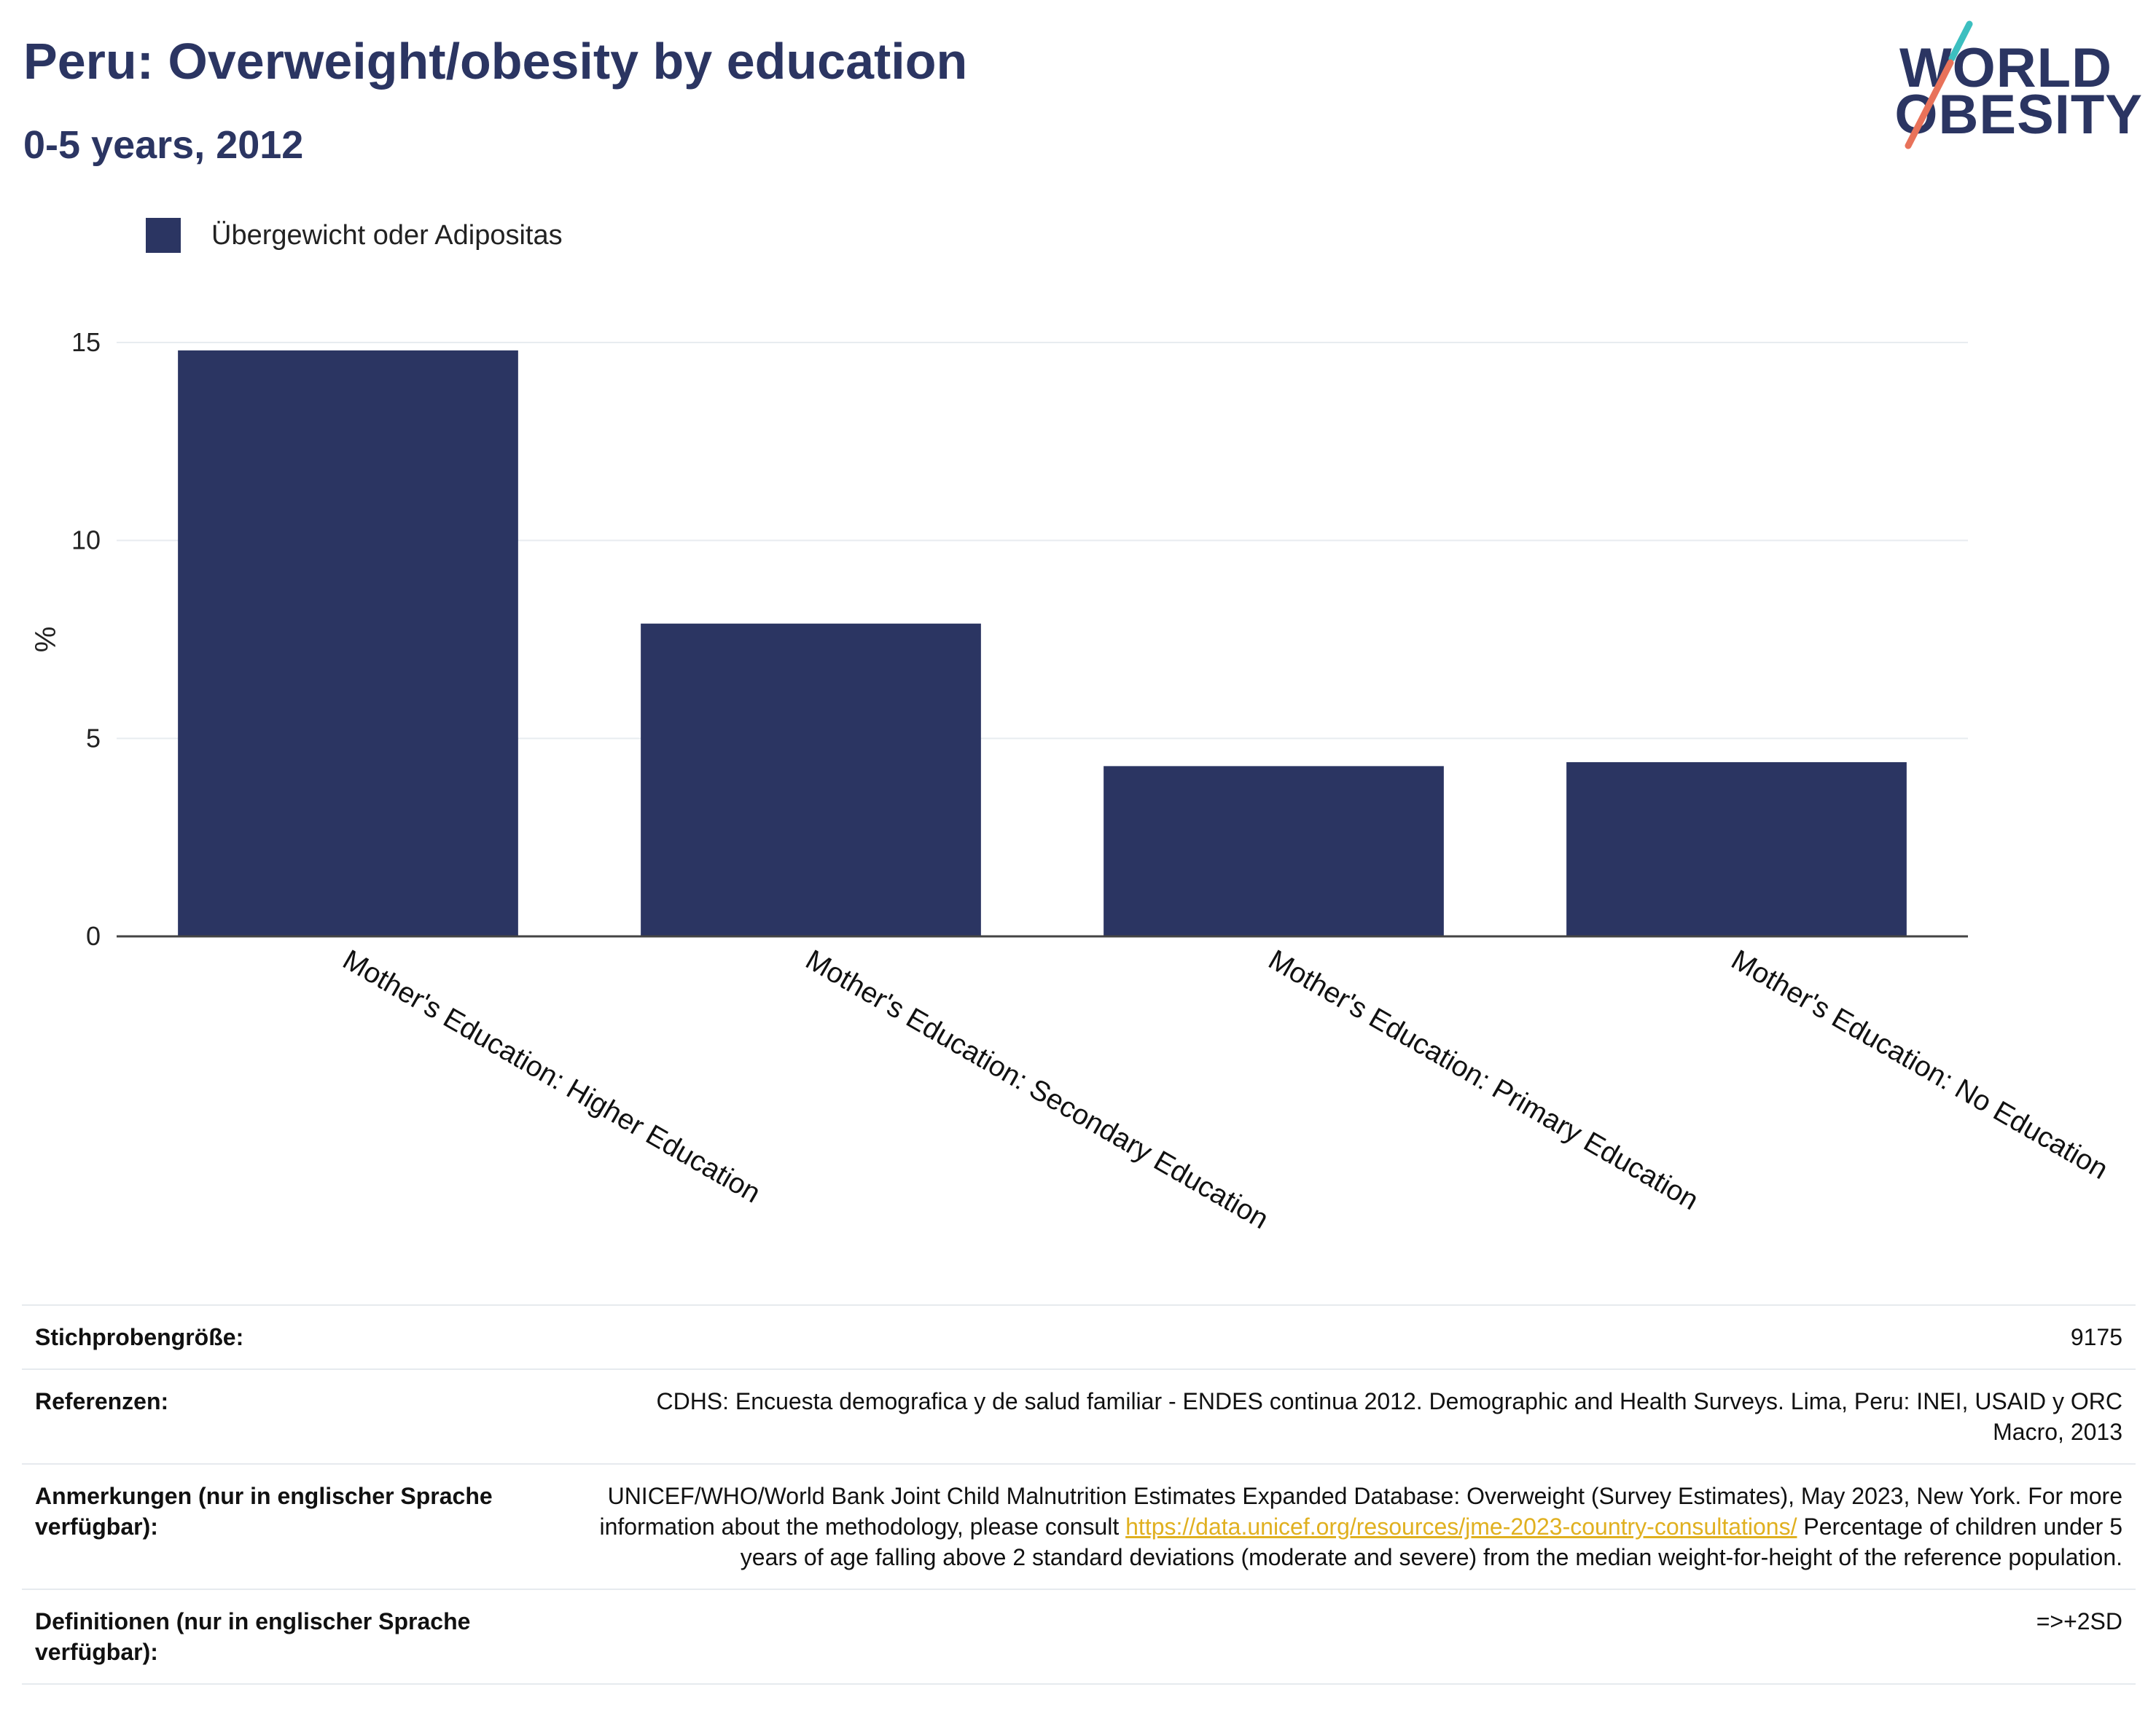 The width and height of the screenshot is (2156, 1735). What do you see at coordinates (163, 236) in the screenshot?
I see `legend-swatch` at bounding box center [163, 236].